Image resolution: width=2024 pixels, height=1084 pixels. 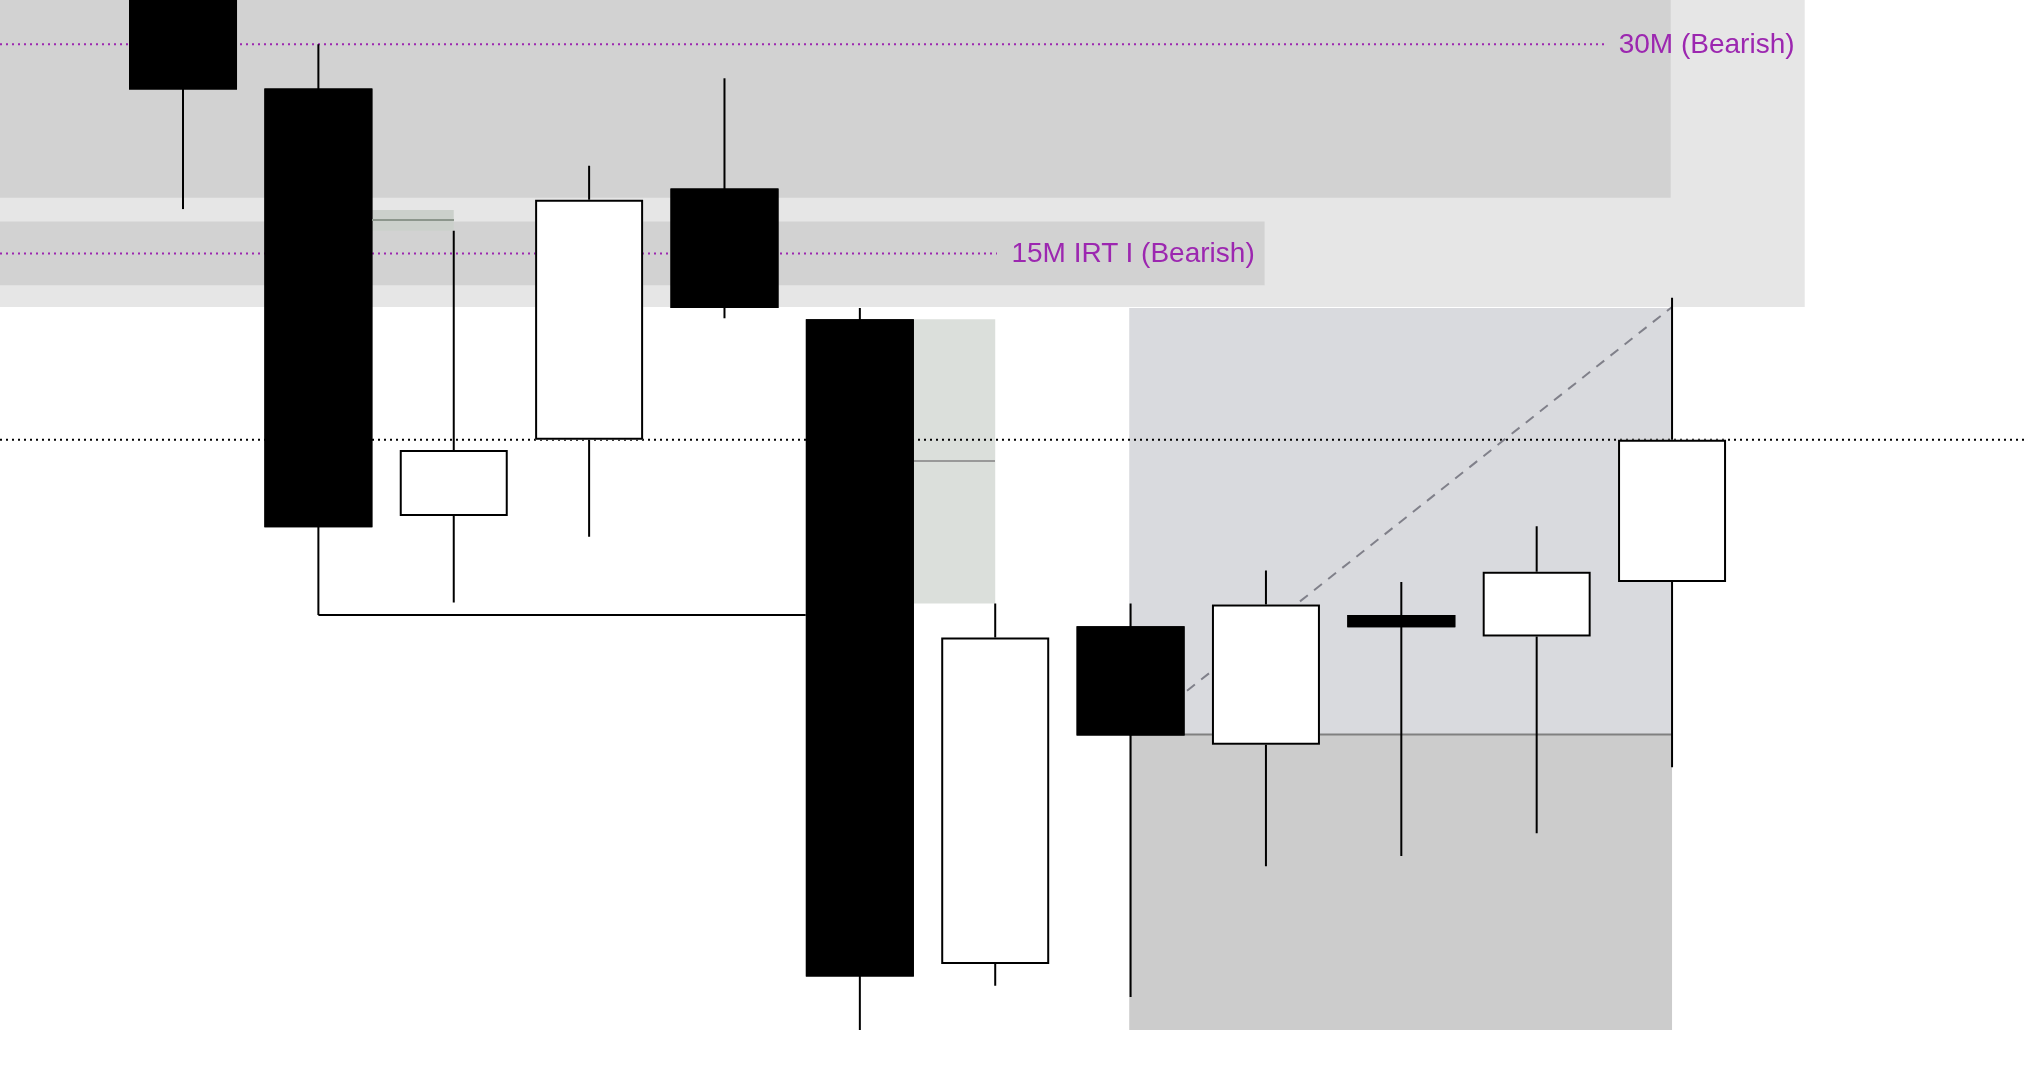 I want to click on candlestick, so click(x=1401, y=718).